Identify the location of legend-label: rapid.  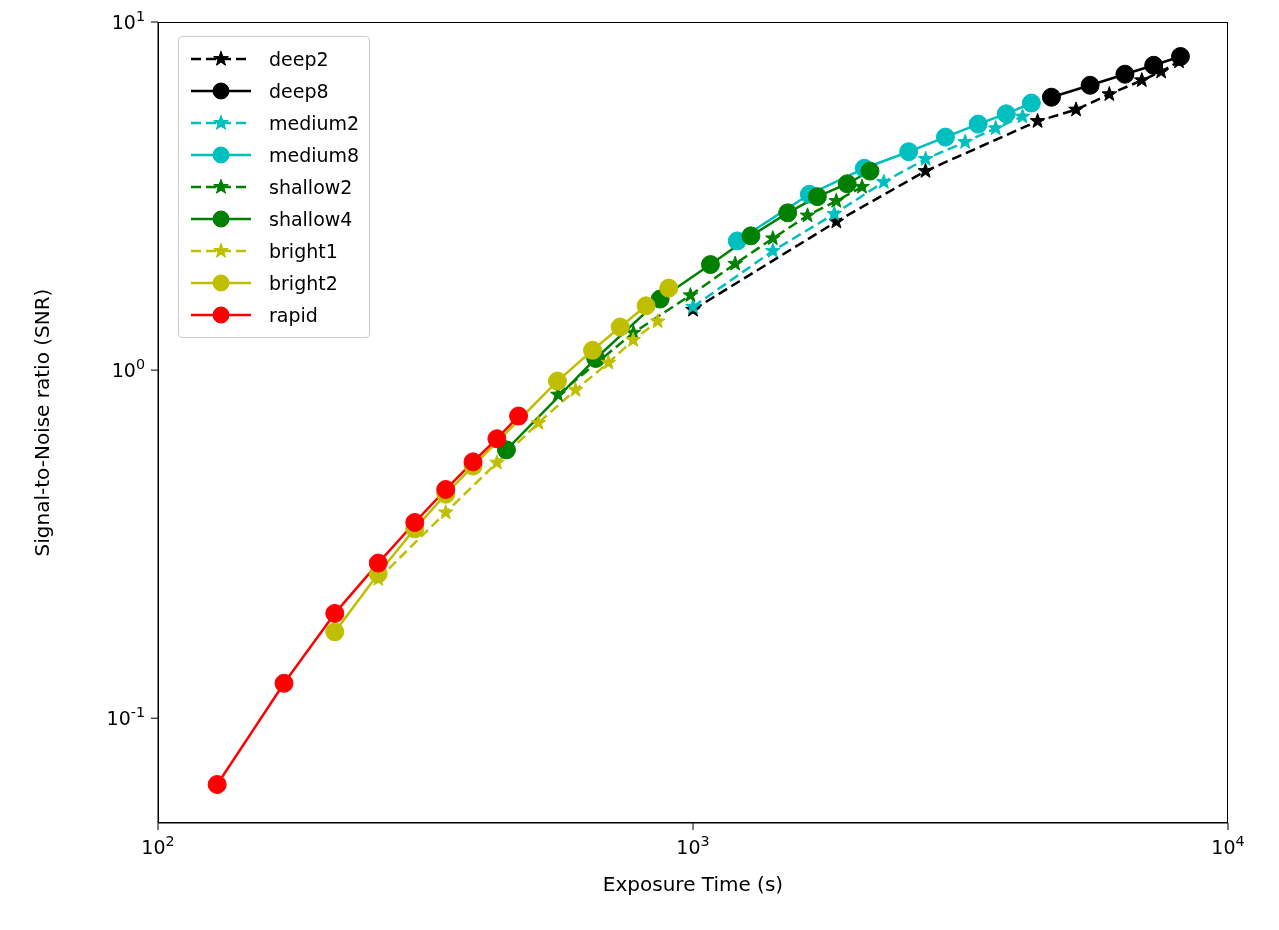
(293, 315).